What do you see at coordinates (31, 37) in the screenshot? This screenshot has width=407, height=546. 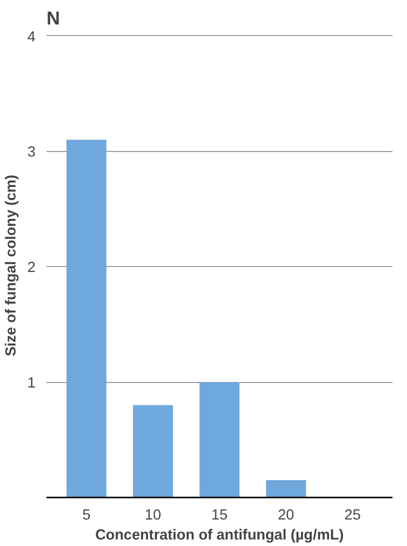 I see `y-tick-label: 4` at bounding box center [31, 37].